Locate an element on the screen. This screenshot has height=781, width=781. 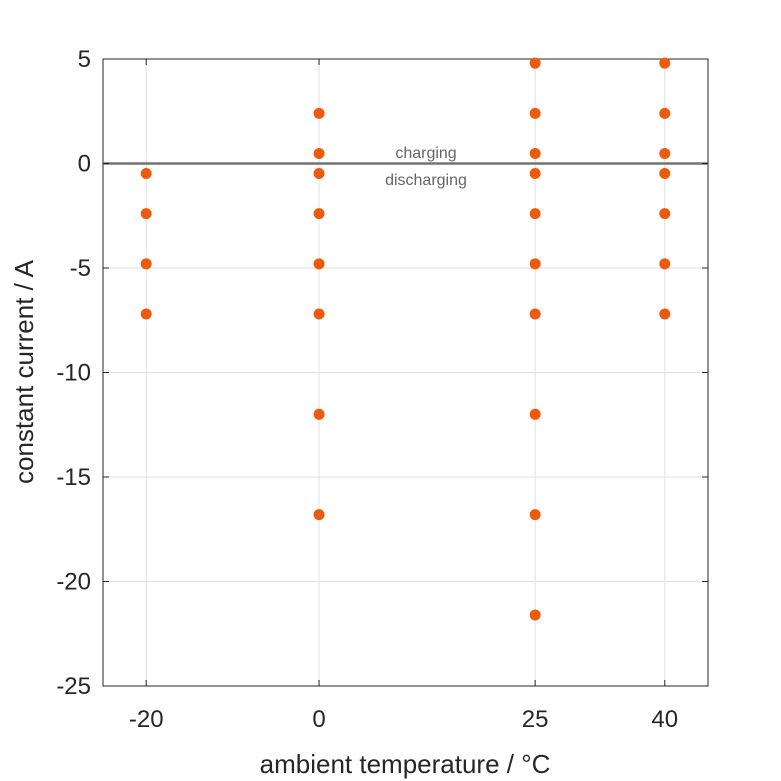
y-tick-label: -5 is located at coordinates (80, 268).